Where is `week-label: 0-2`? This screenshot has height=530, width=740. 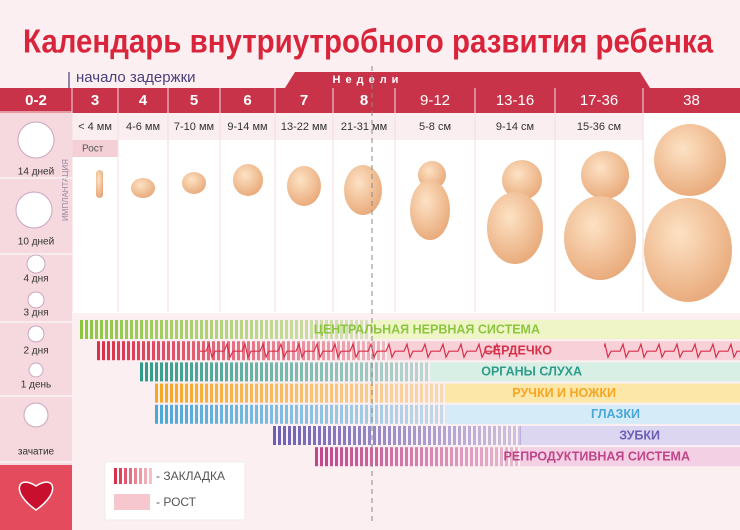
week-label: 0-2 is located at coordinates (36, 100).